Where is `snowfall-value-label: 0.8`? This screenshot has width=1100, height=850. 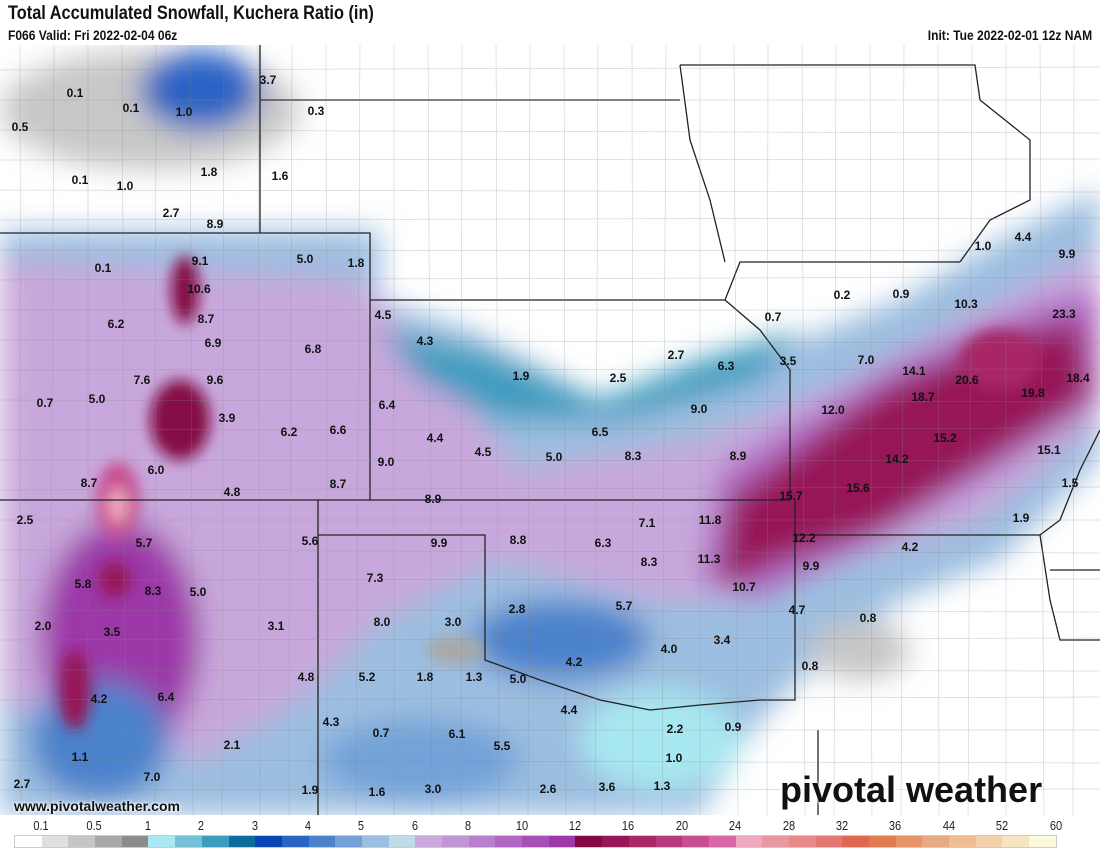
snowfall-value-label: 0.8 is located at coordinates (810, 666).